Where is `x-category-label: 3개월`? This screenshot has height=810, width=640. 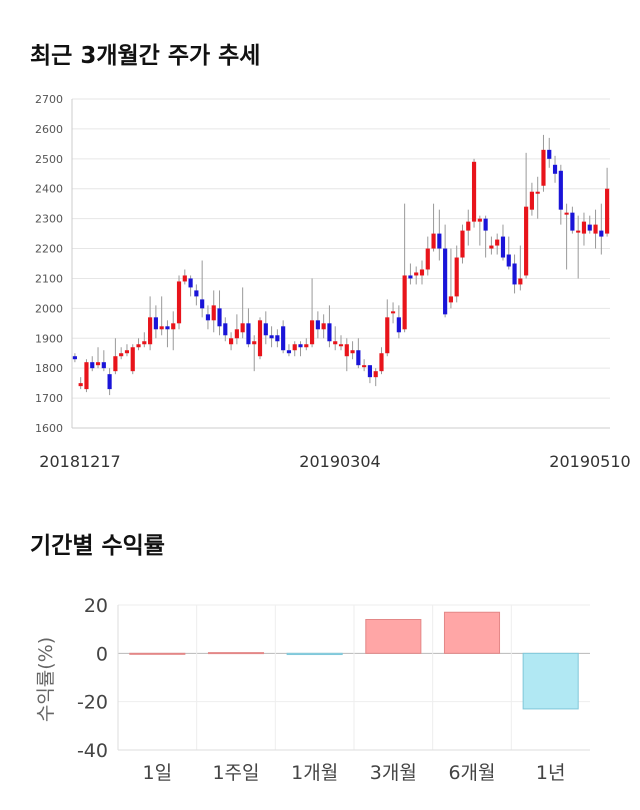 x-category-label: 3개월 is located at coordinates (393, 773).